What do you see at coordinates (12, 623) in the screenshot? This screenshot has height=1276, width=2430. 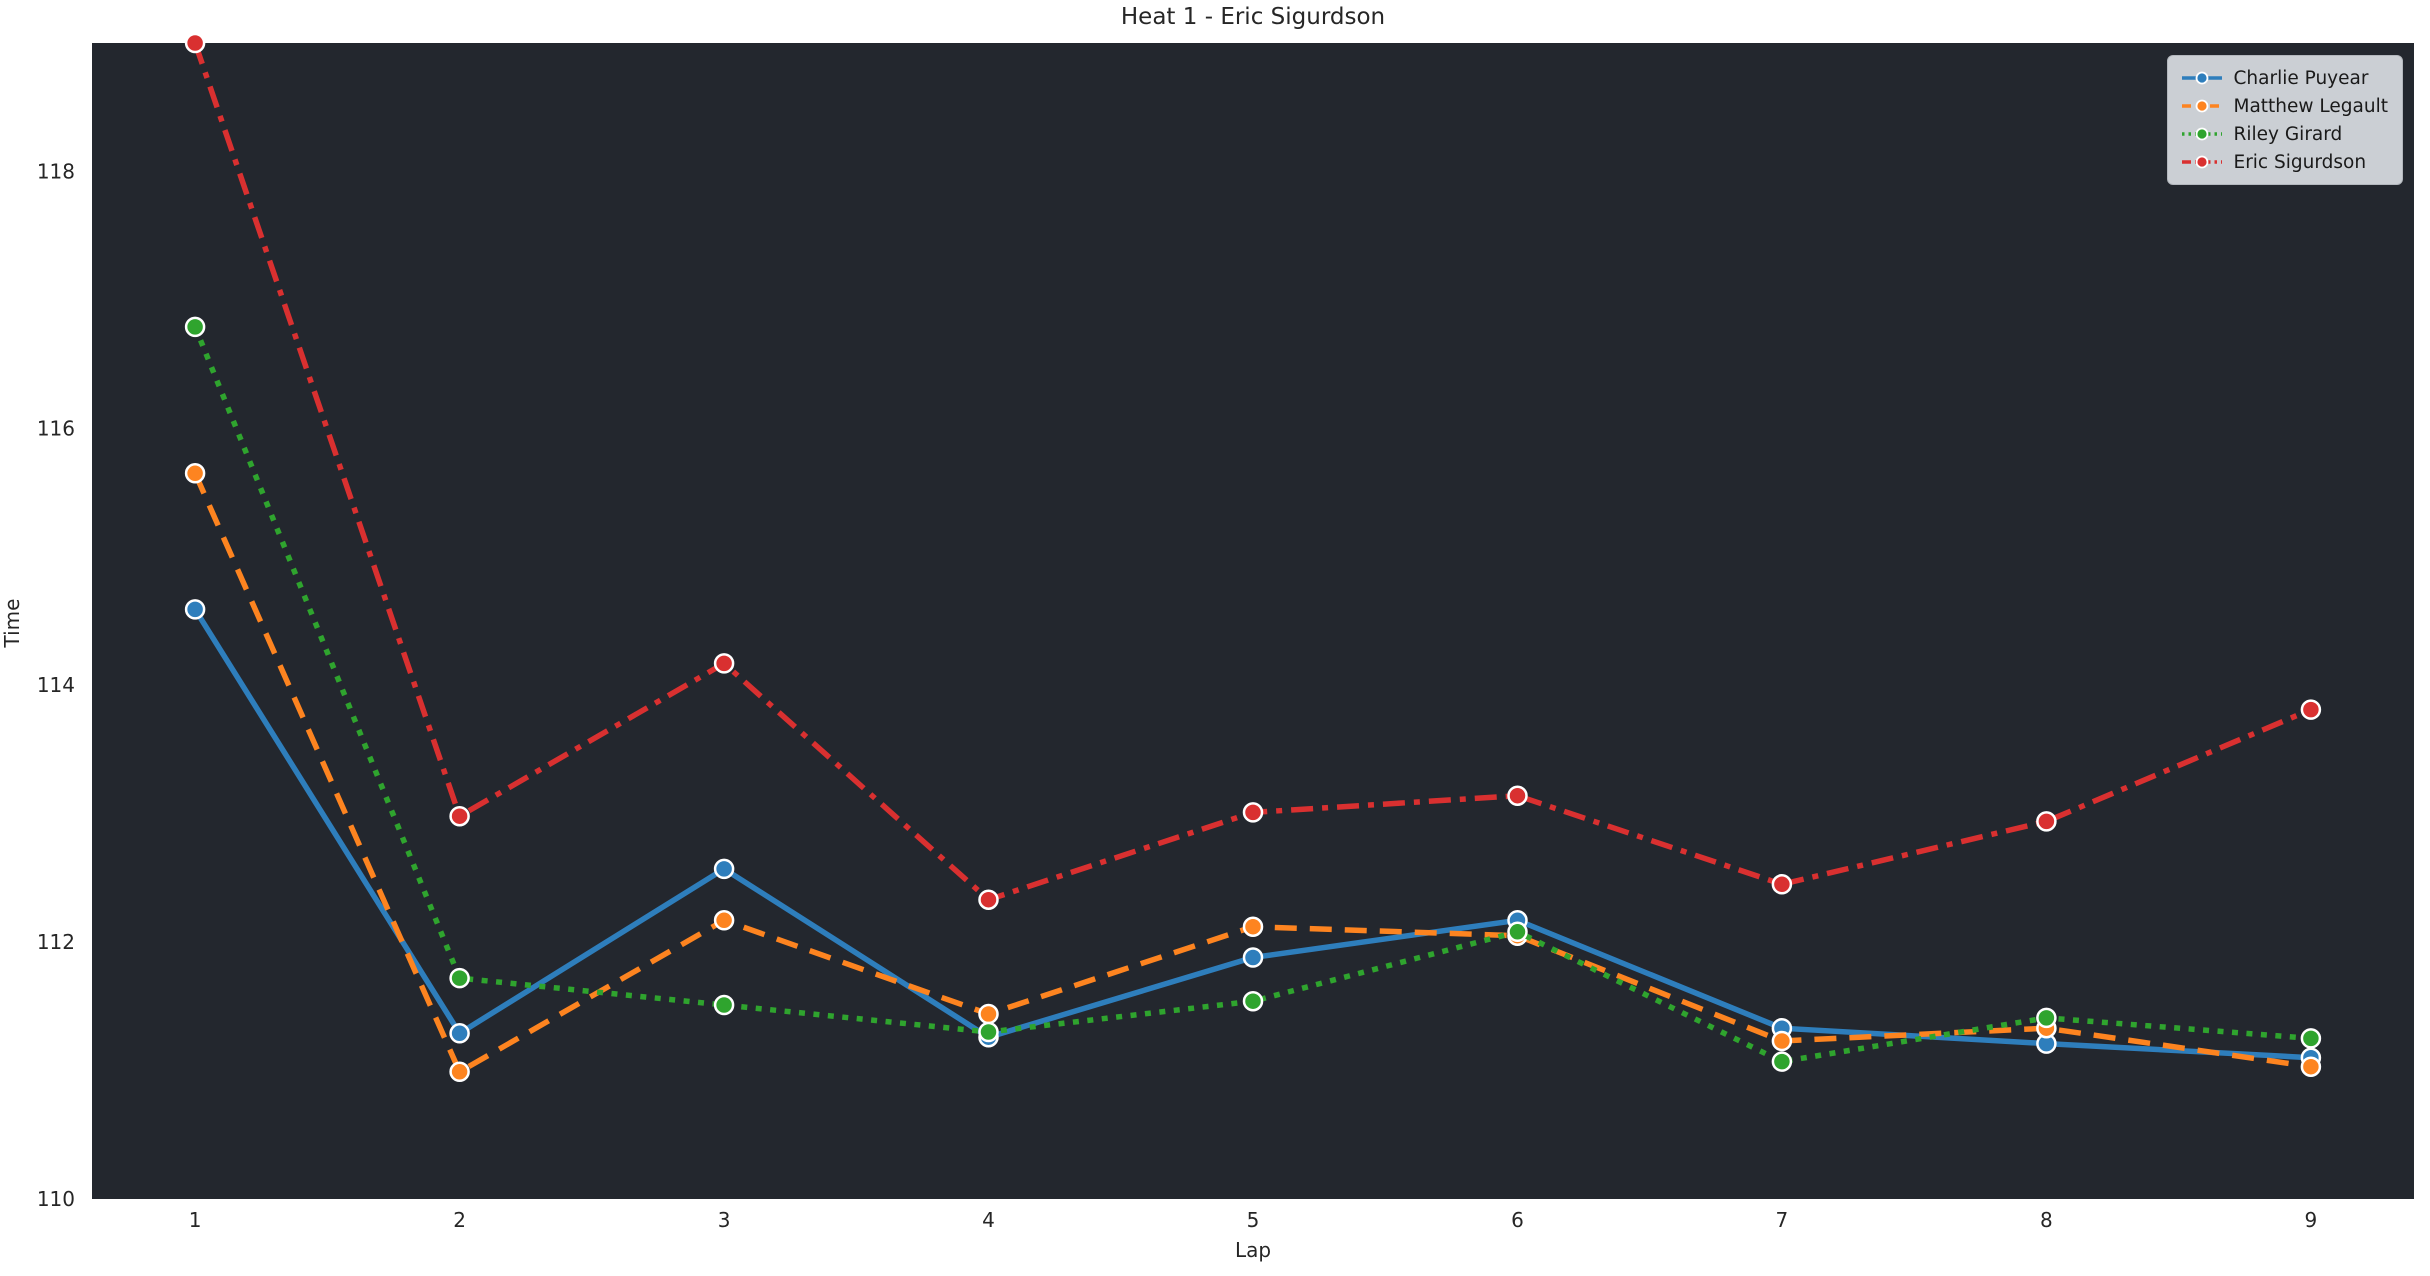 I see `y-axis-label: Time` at bounding box center [12, 623].